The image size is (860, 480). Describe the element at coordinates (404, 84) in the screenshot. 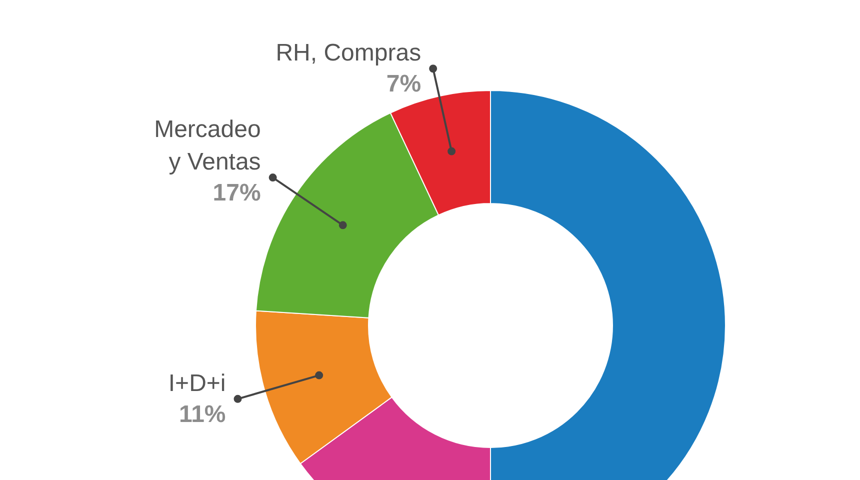

I see `data-label: 7%` at that location.